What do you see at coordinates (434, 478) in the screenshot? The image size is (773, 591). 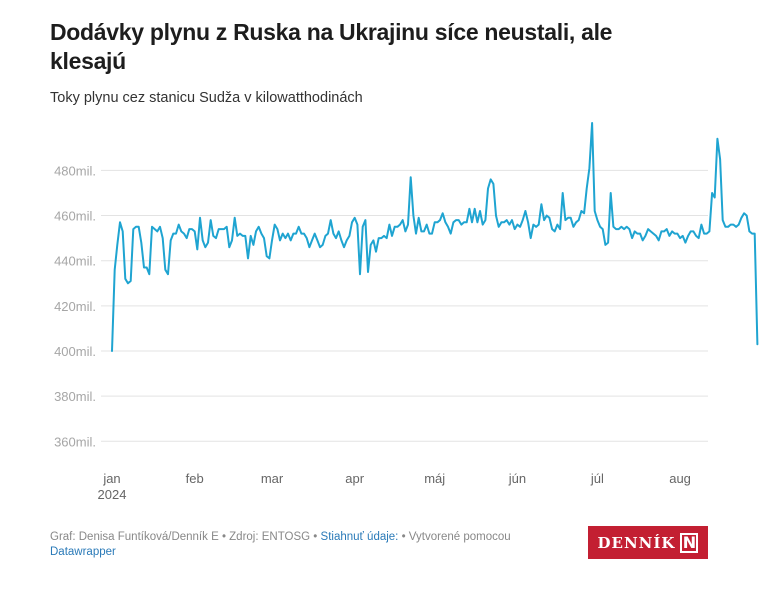 I see `x-tick-label: máj` at bounding box center [434, 478].